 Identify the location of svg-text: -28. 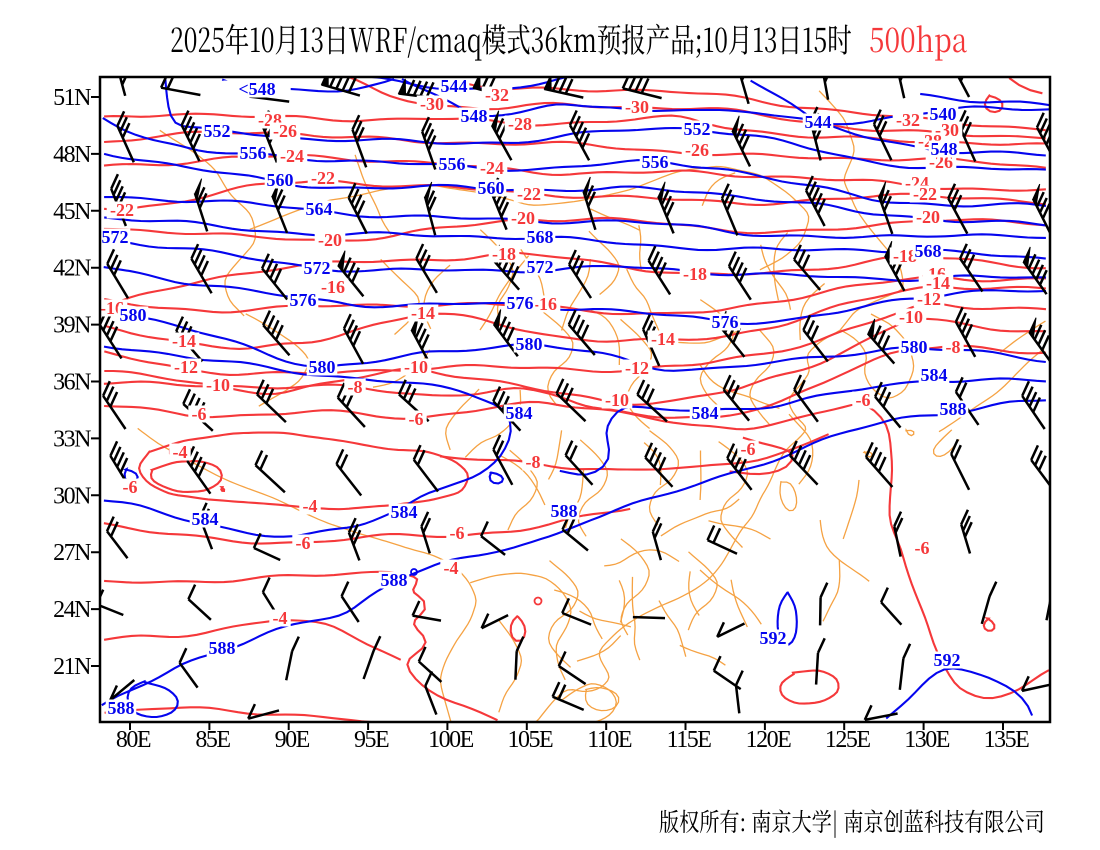
(520, 124).